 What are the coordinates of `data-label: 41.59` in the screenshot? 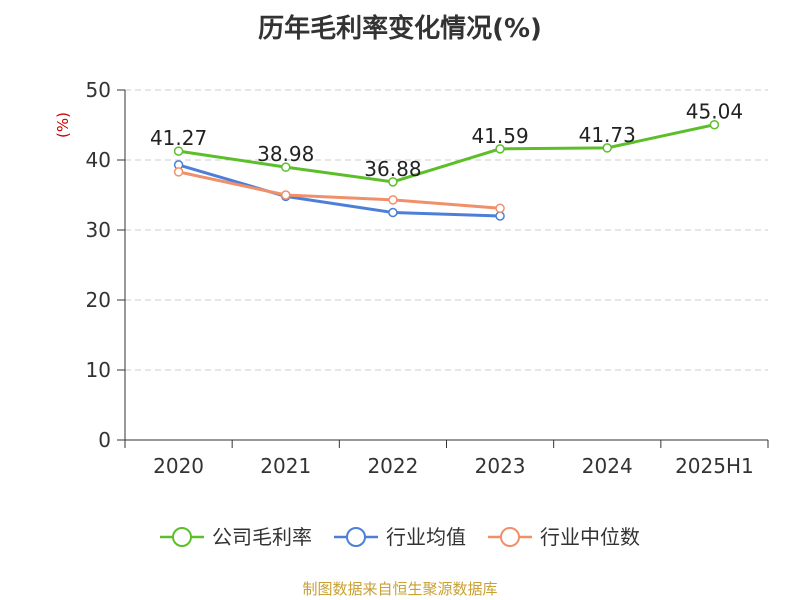 It's located at (499, 136).